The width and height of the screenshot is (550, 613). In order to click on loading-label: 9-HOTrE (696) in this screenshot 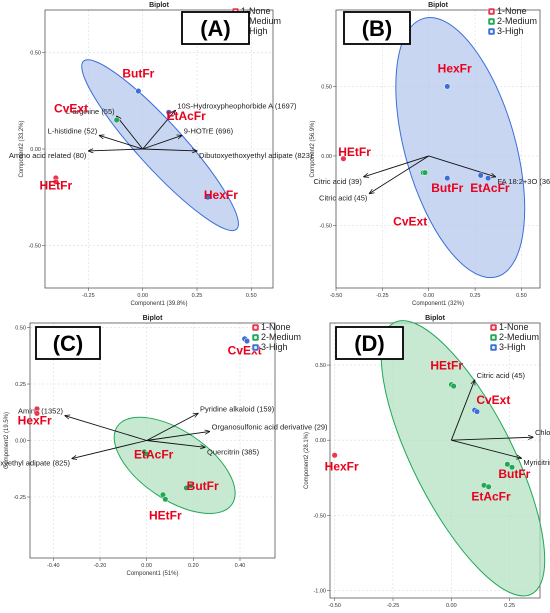, I will do `click(209, 130)`.